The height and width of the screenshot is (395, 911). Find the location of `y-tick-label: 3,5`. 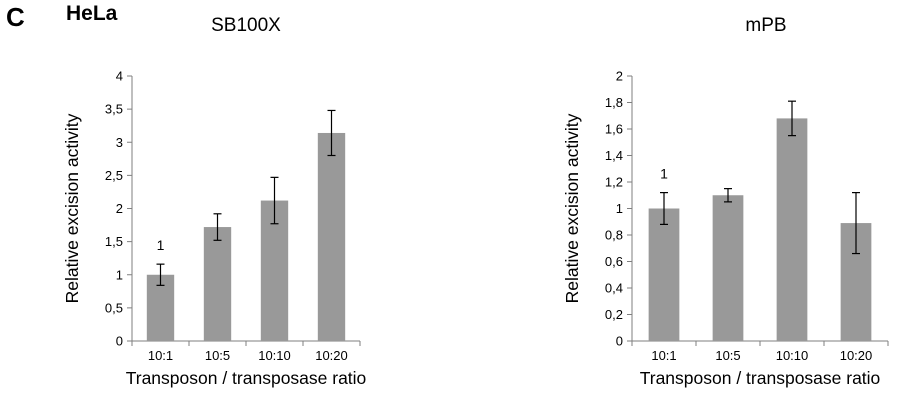

y-tick-label: 3,5 is located at coordinates (114, 109).